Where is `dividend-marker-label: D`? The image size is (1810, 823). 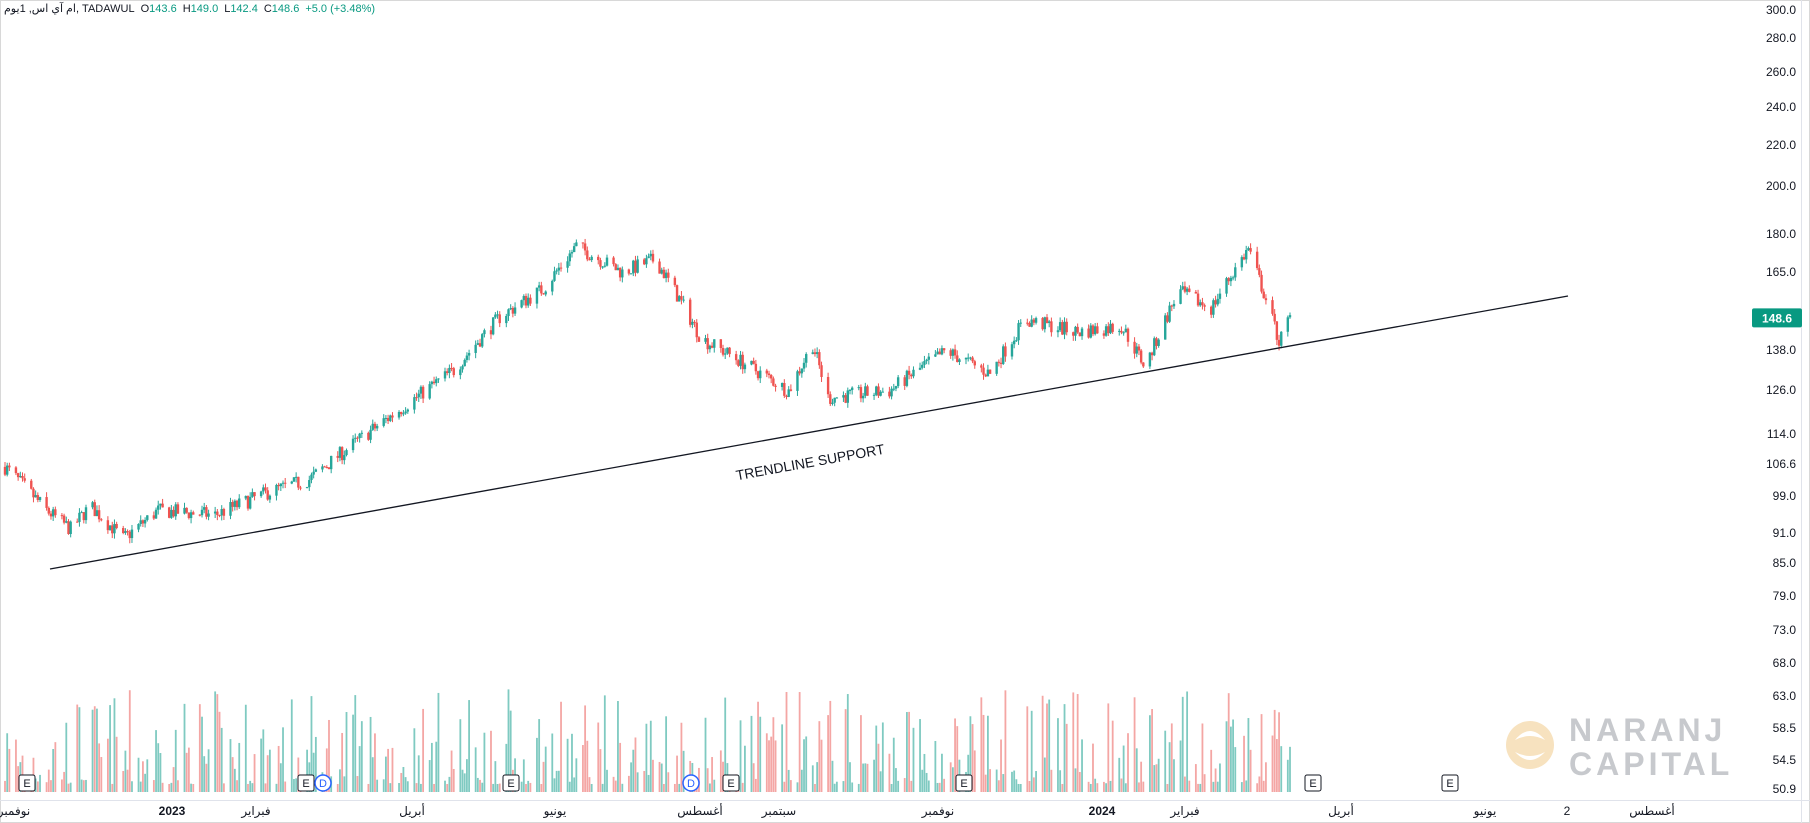 dividend-marker-label: D is located at coordinates (323, 784).